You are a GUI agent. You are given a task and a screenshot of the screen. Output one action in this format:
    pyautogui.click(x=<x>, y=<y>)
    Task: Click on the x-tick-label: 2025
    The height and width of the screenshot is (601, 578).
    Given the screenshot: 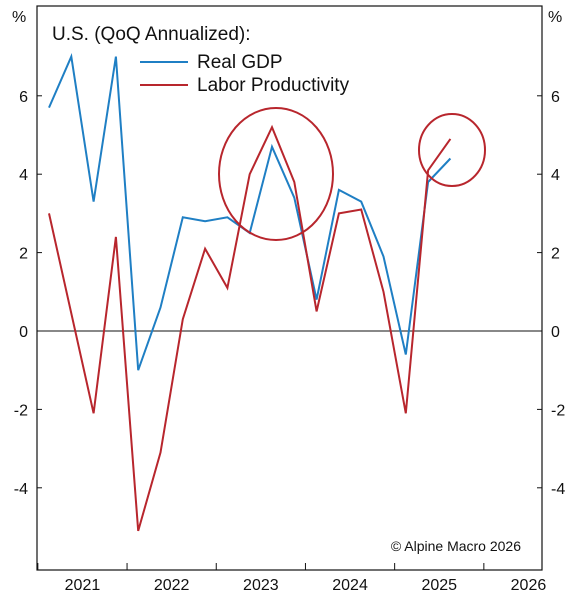 What is the action you would take?
    pyautogui.click(x=439, y=585)
    